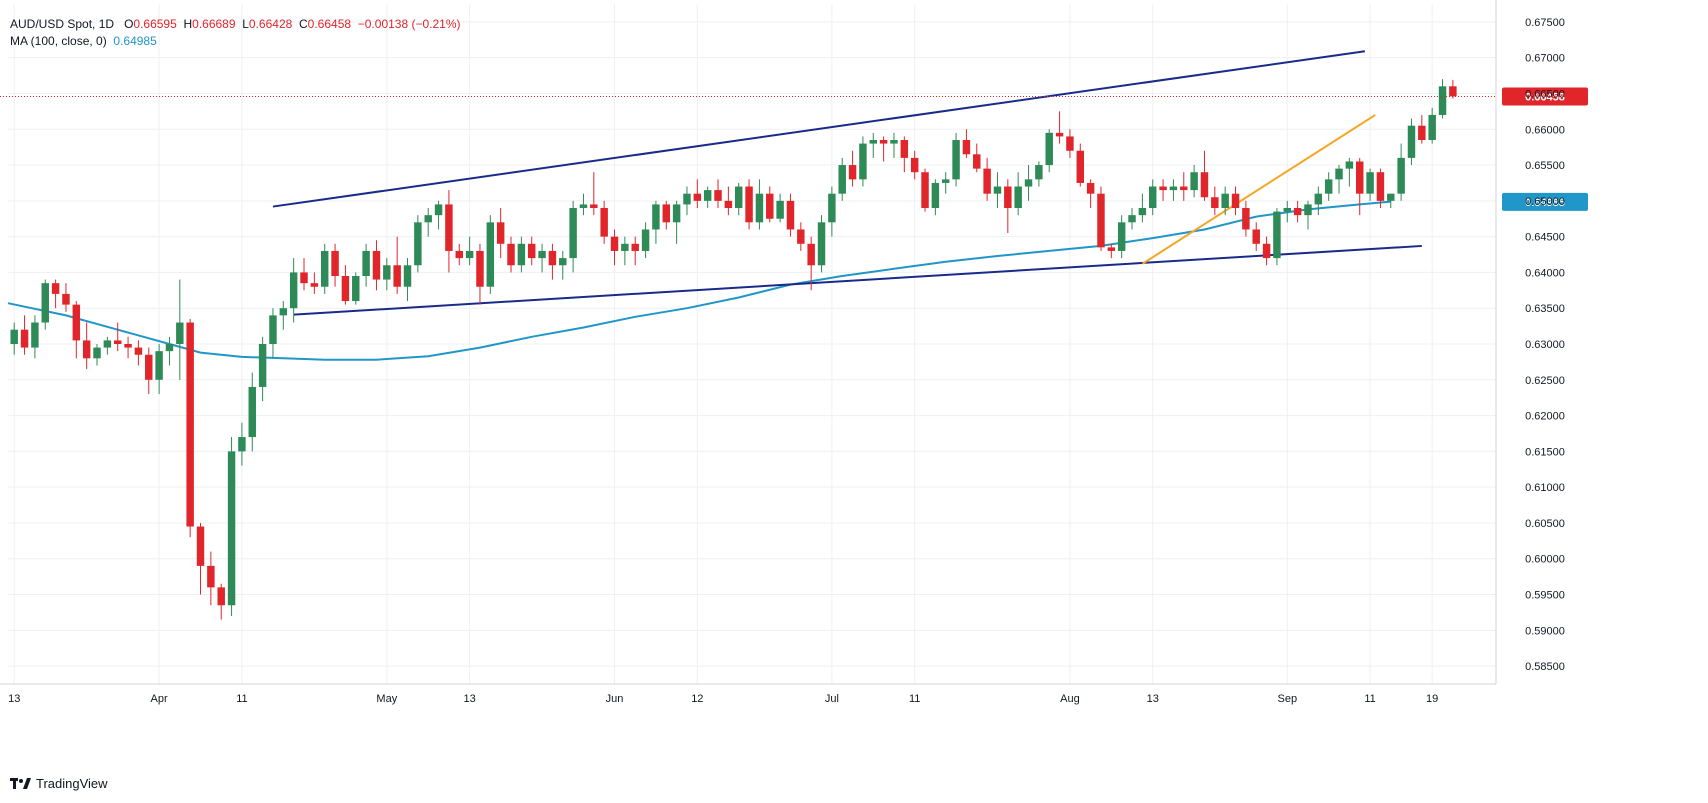 This screenshot has height=803, width=1708. I want to click on upper-channel-line, so click(819, 129).